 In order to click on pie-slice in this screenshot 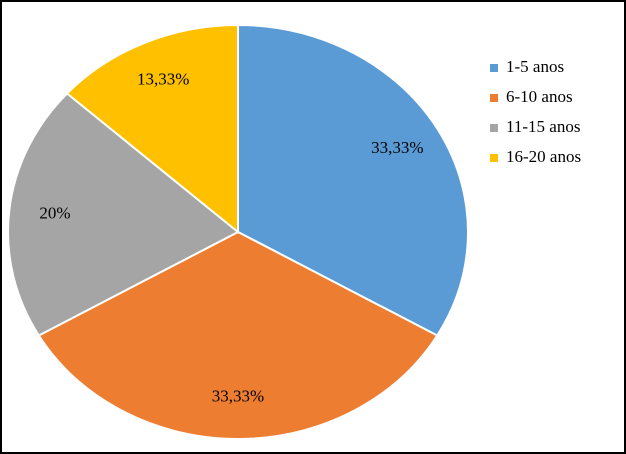, I will do `click(152, 129)`.